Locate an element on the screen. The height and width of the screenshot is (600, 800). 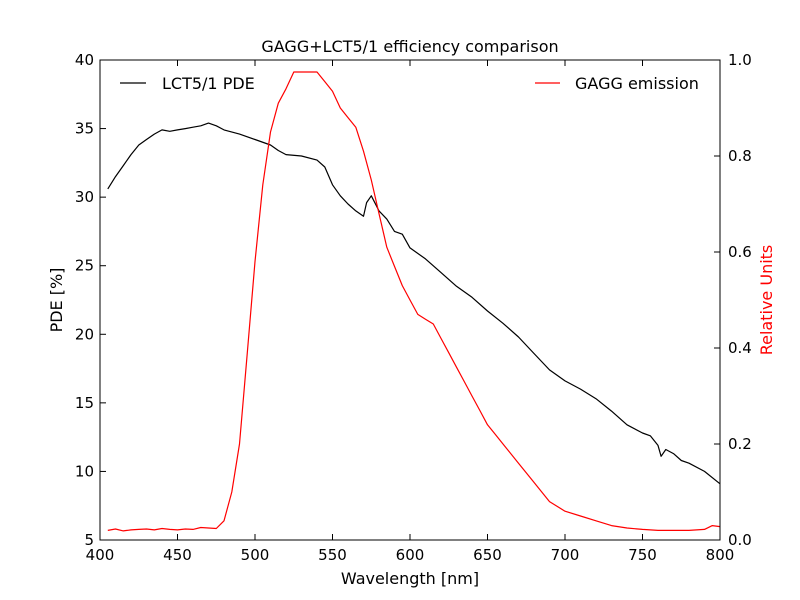
x-tick-label: 500 is located at coordinates (255, 555).